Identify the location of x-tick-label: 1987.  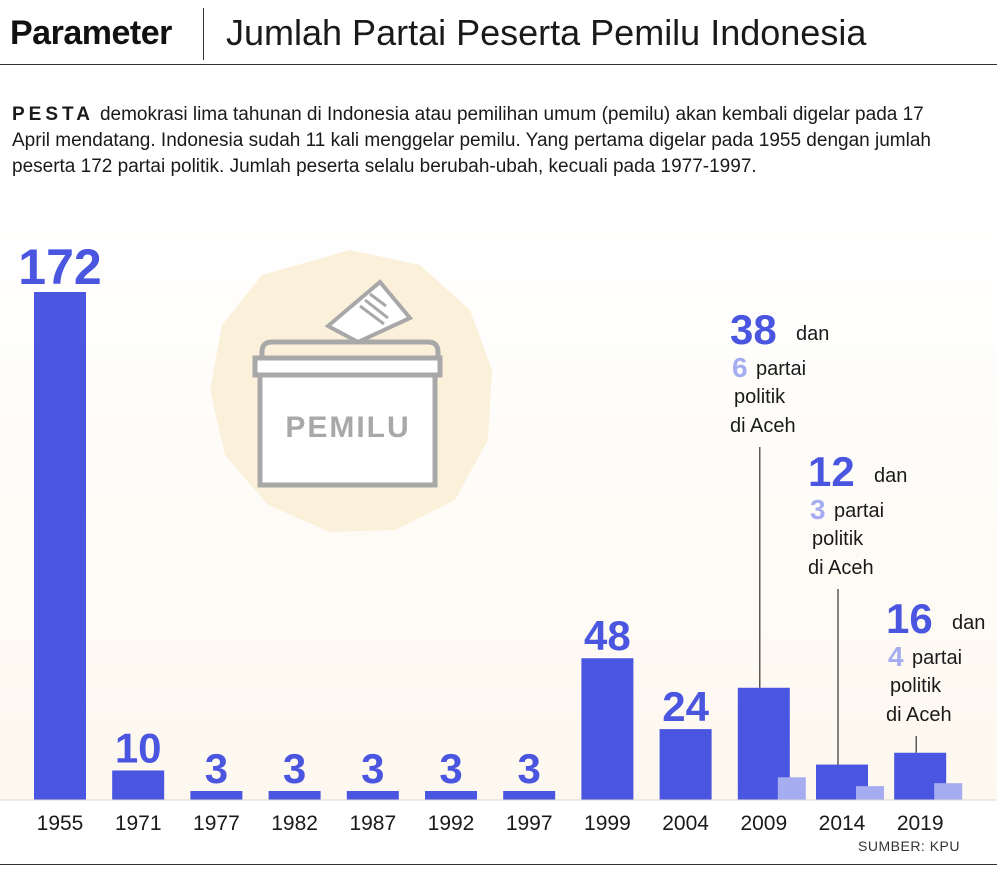
(372, 823).